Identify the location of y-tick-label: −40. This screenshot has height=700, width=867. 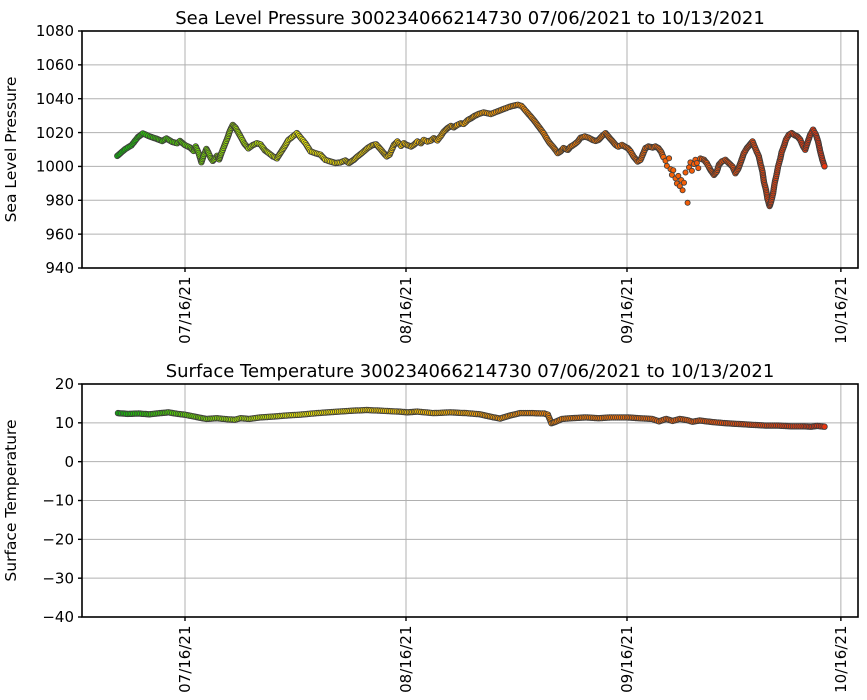
(58, 617).